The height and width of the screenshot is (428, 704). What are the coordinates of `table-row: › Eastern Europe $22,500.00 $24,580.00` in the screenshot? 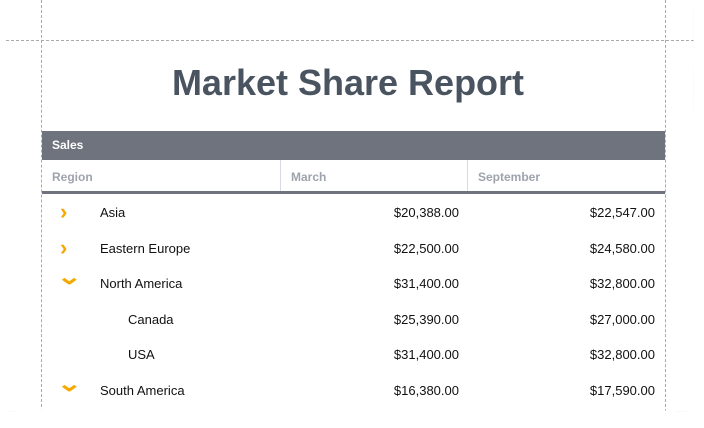 It's located at (353, 248).